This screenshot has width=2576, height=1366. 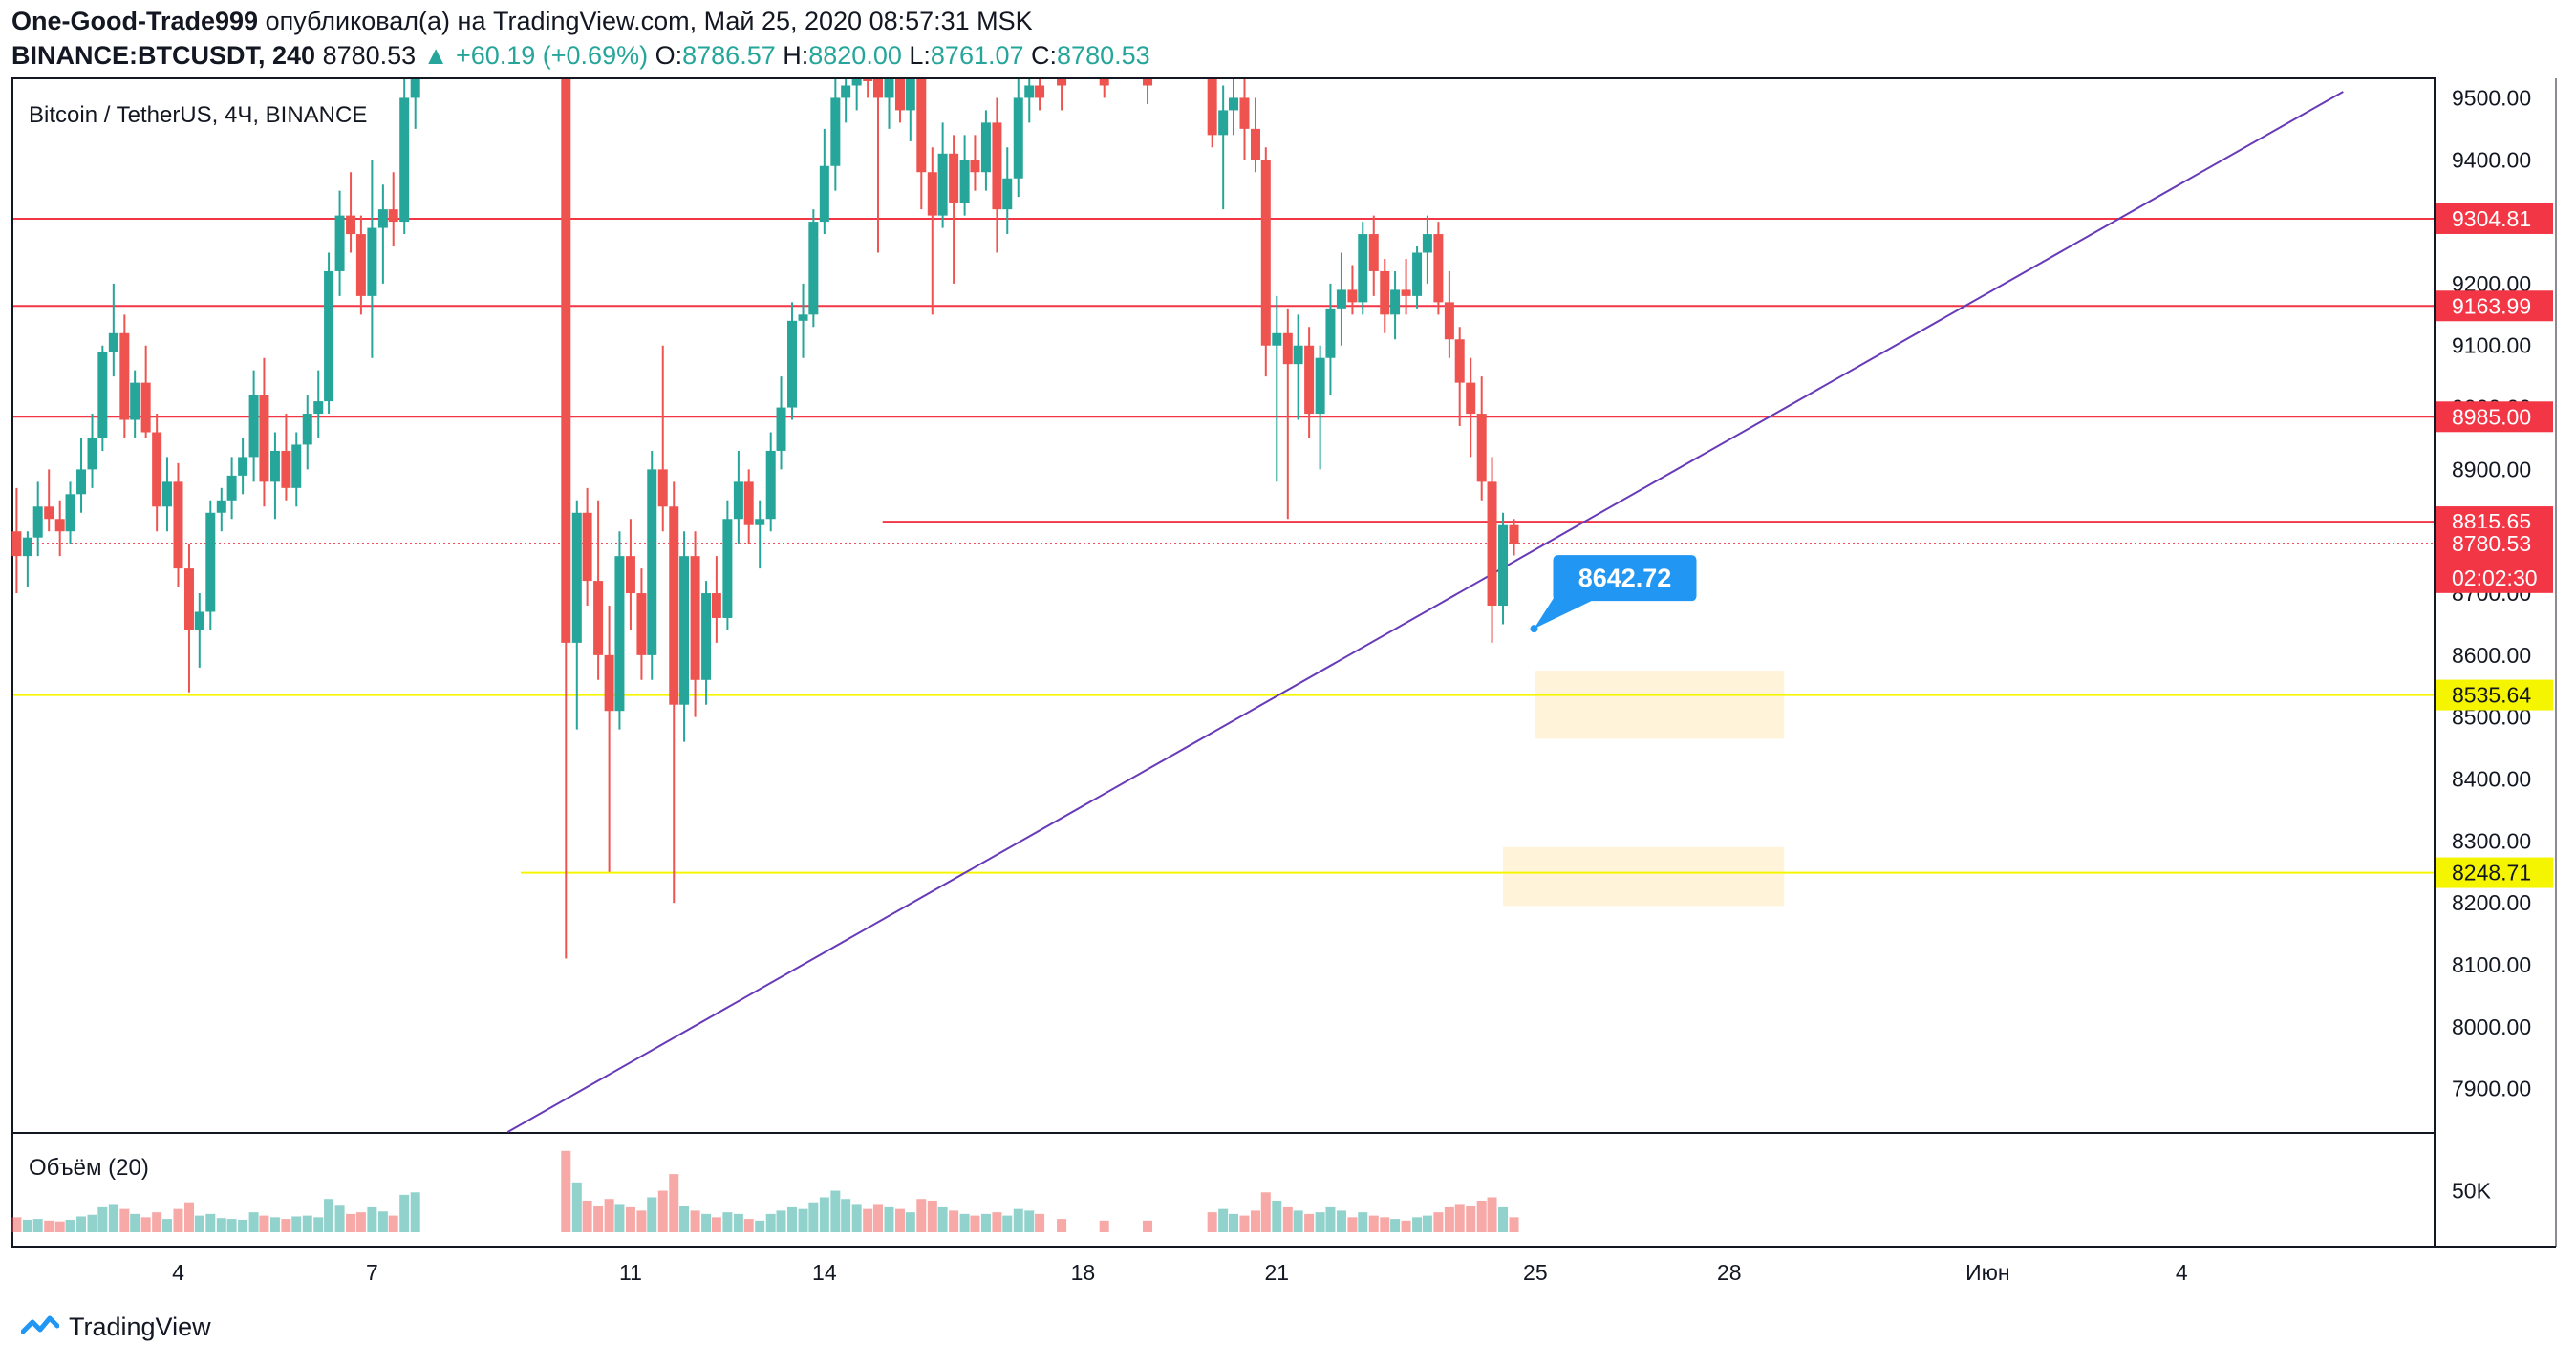 What do you see at coordinates (135, 21) in the screenshot?
I see `author-name: One-Good-Trade999` at bounding box center [135, 21].